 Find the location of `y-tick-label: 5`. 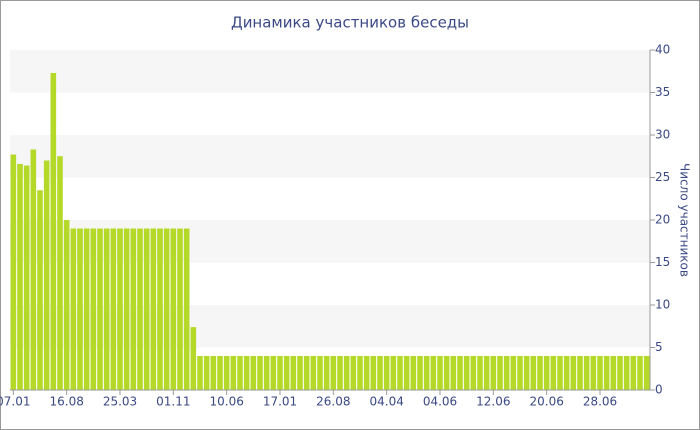

y-tick-label: 5 is located at coordinates (659, 347).